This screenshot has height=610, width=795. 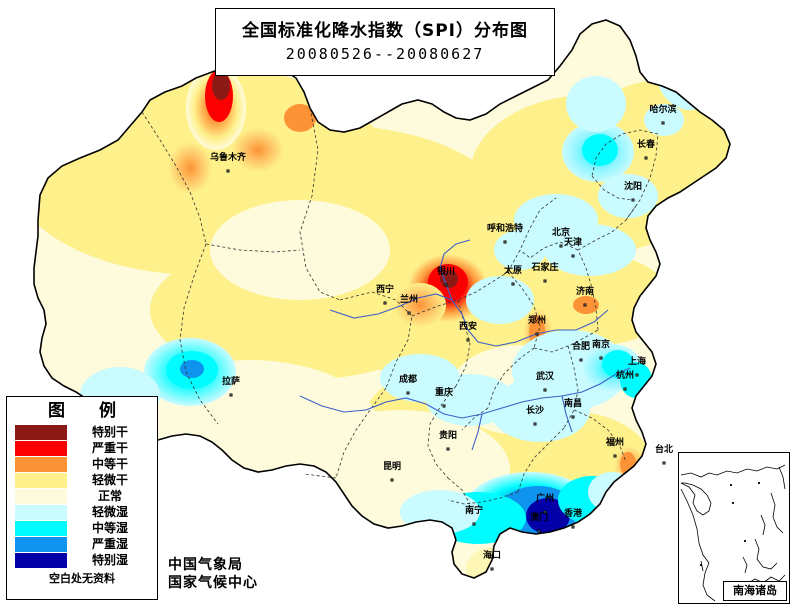 I want to click on legend-item-label: 正常, so click(x=109, y=495).